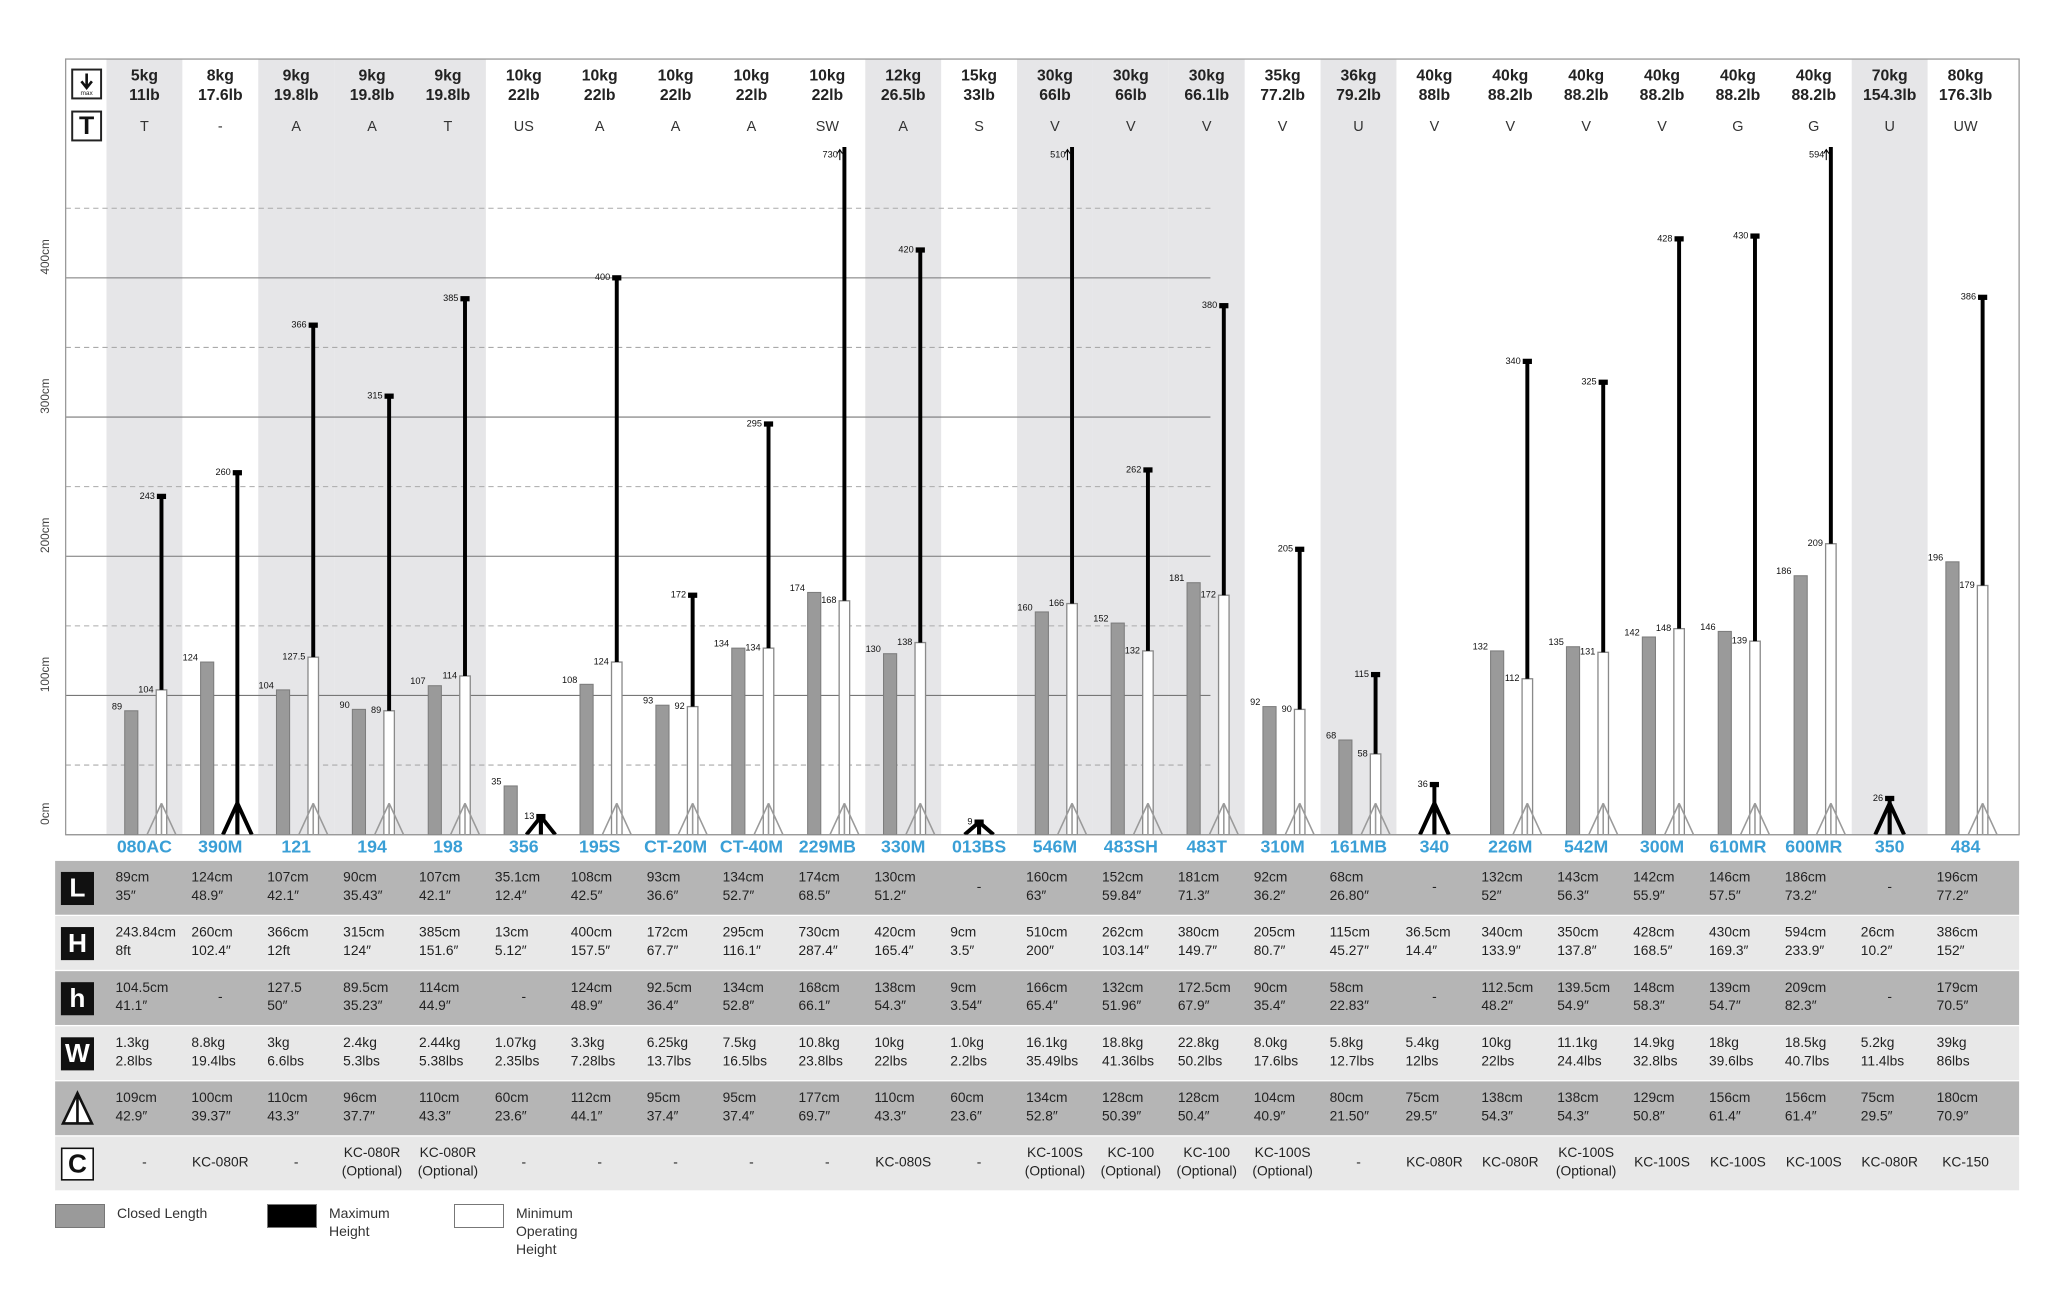 Image resolution: width=2048 pixels, height=1294 pixels. I want to click on load-kg: 70kg, so click(1890, 75).